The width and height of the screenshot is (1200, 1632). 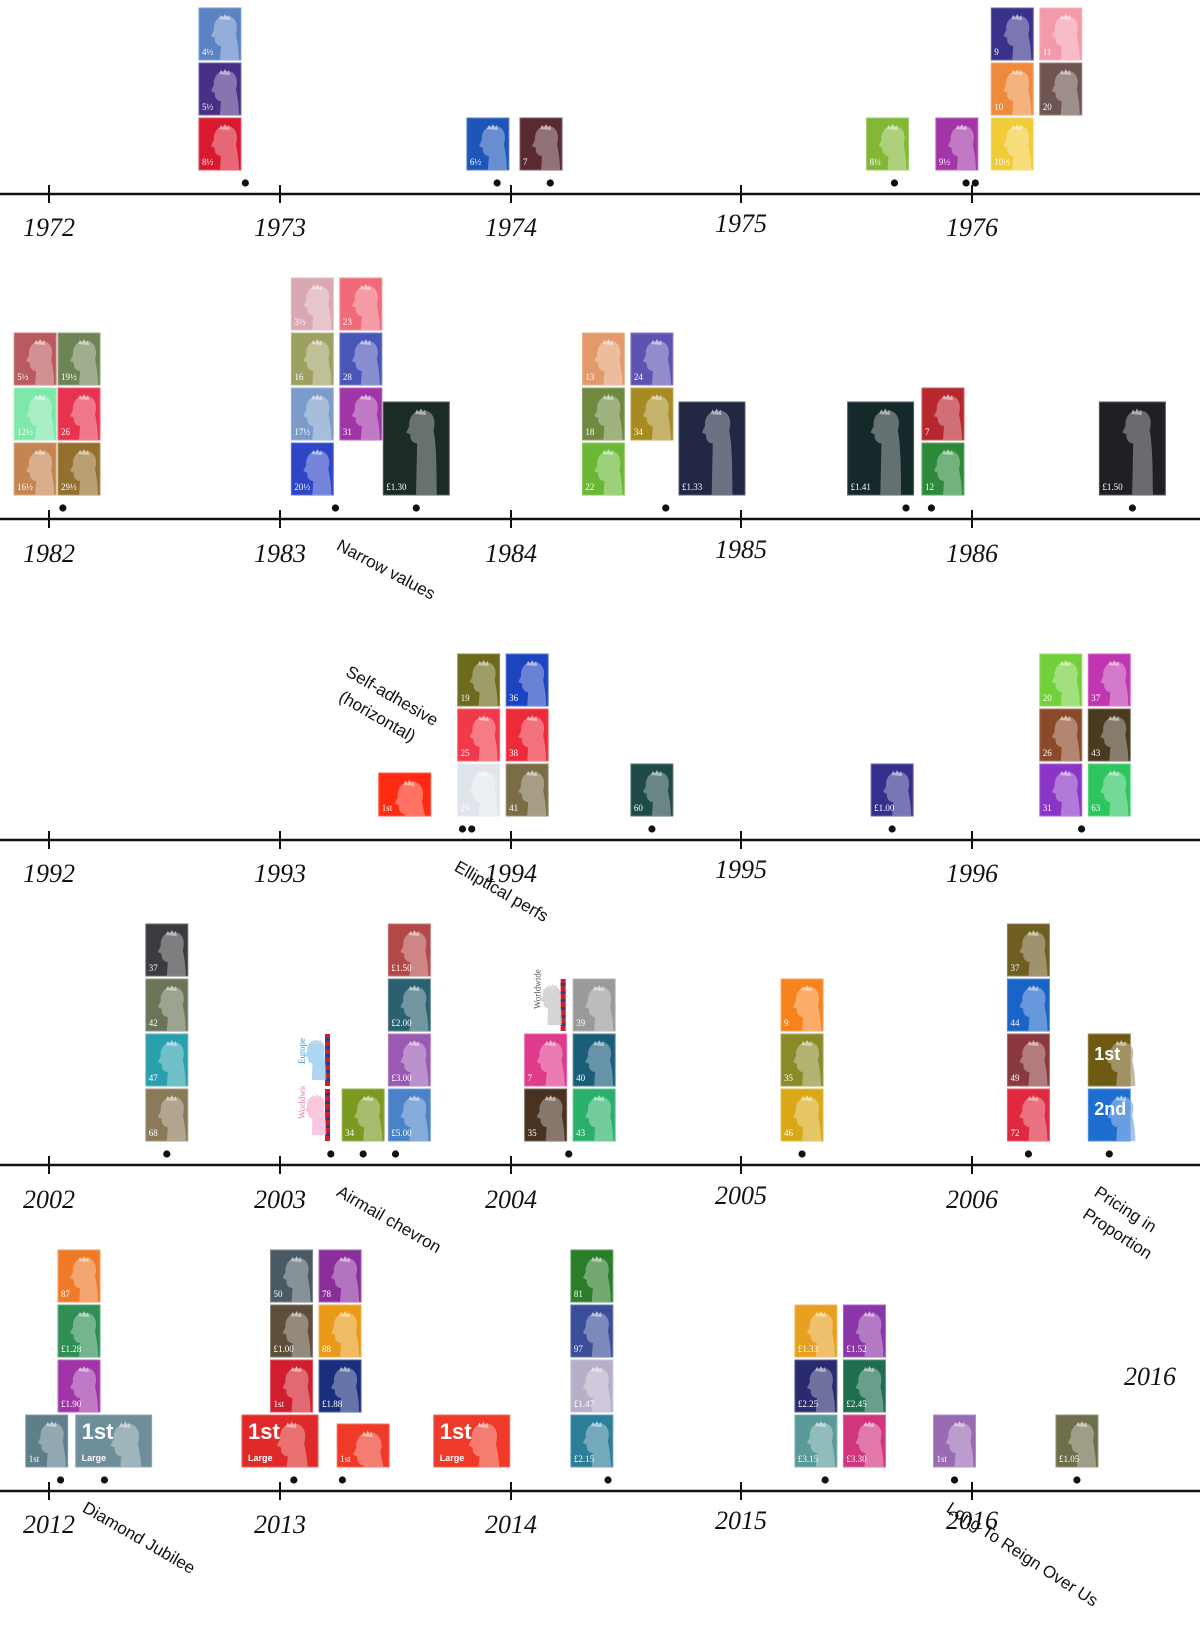 I want to click on stamp-value-label: 49, so click(x=1015, y=1078).